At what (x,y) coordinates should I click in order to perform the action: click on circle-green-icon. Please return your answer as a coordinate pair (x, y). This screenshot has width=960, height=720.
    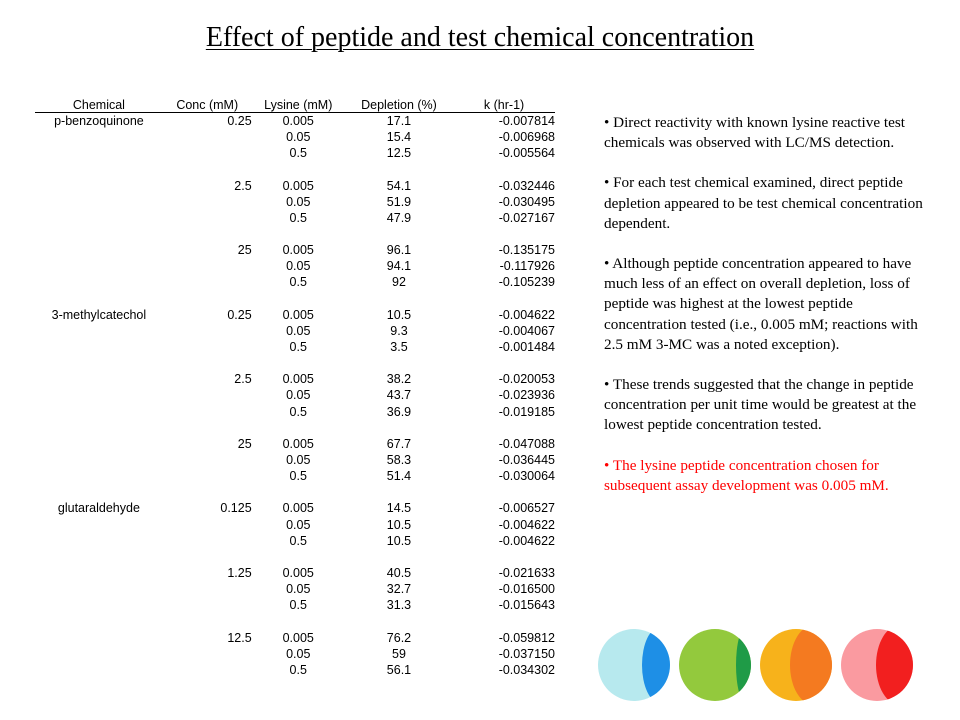
    Looking at the image, I should click on (715, 665).